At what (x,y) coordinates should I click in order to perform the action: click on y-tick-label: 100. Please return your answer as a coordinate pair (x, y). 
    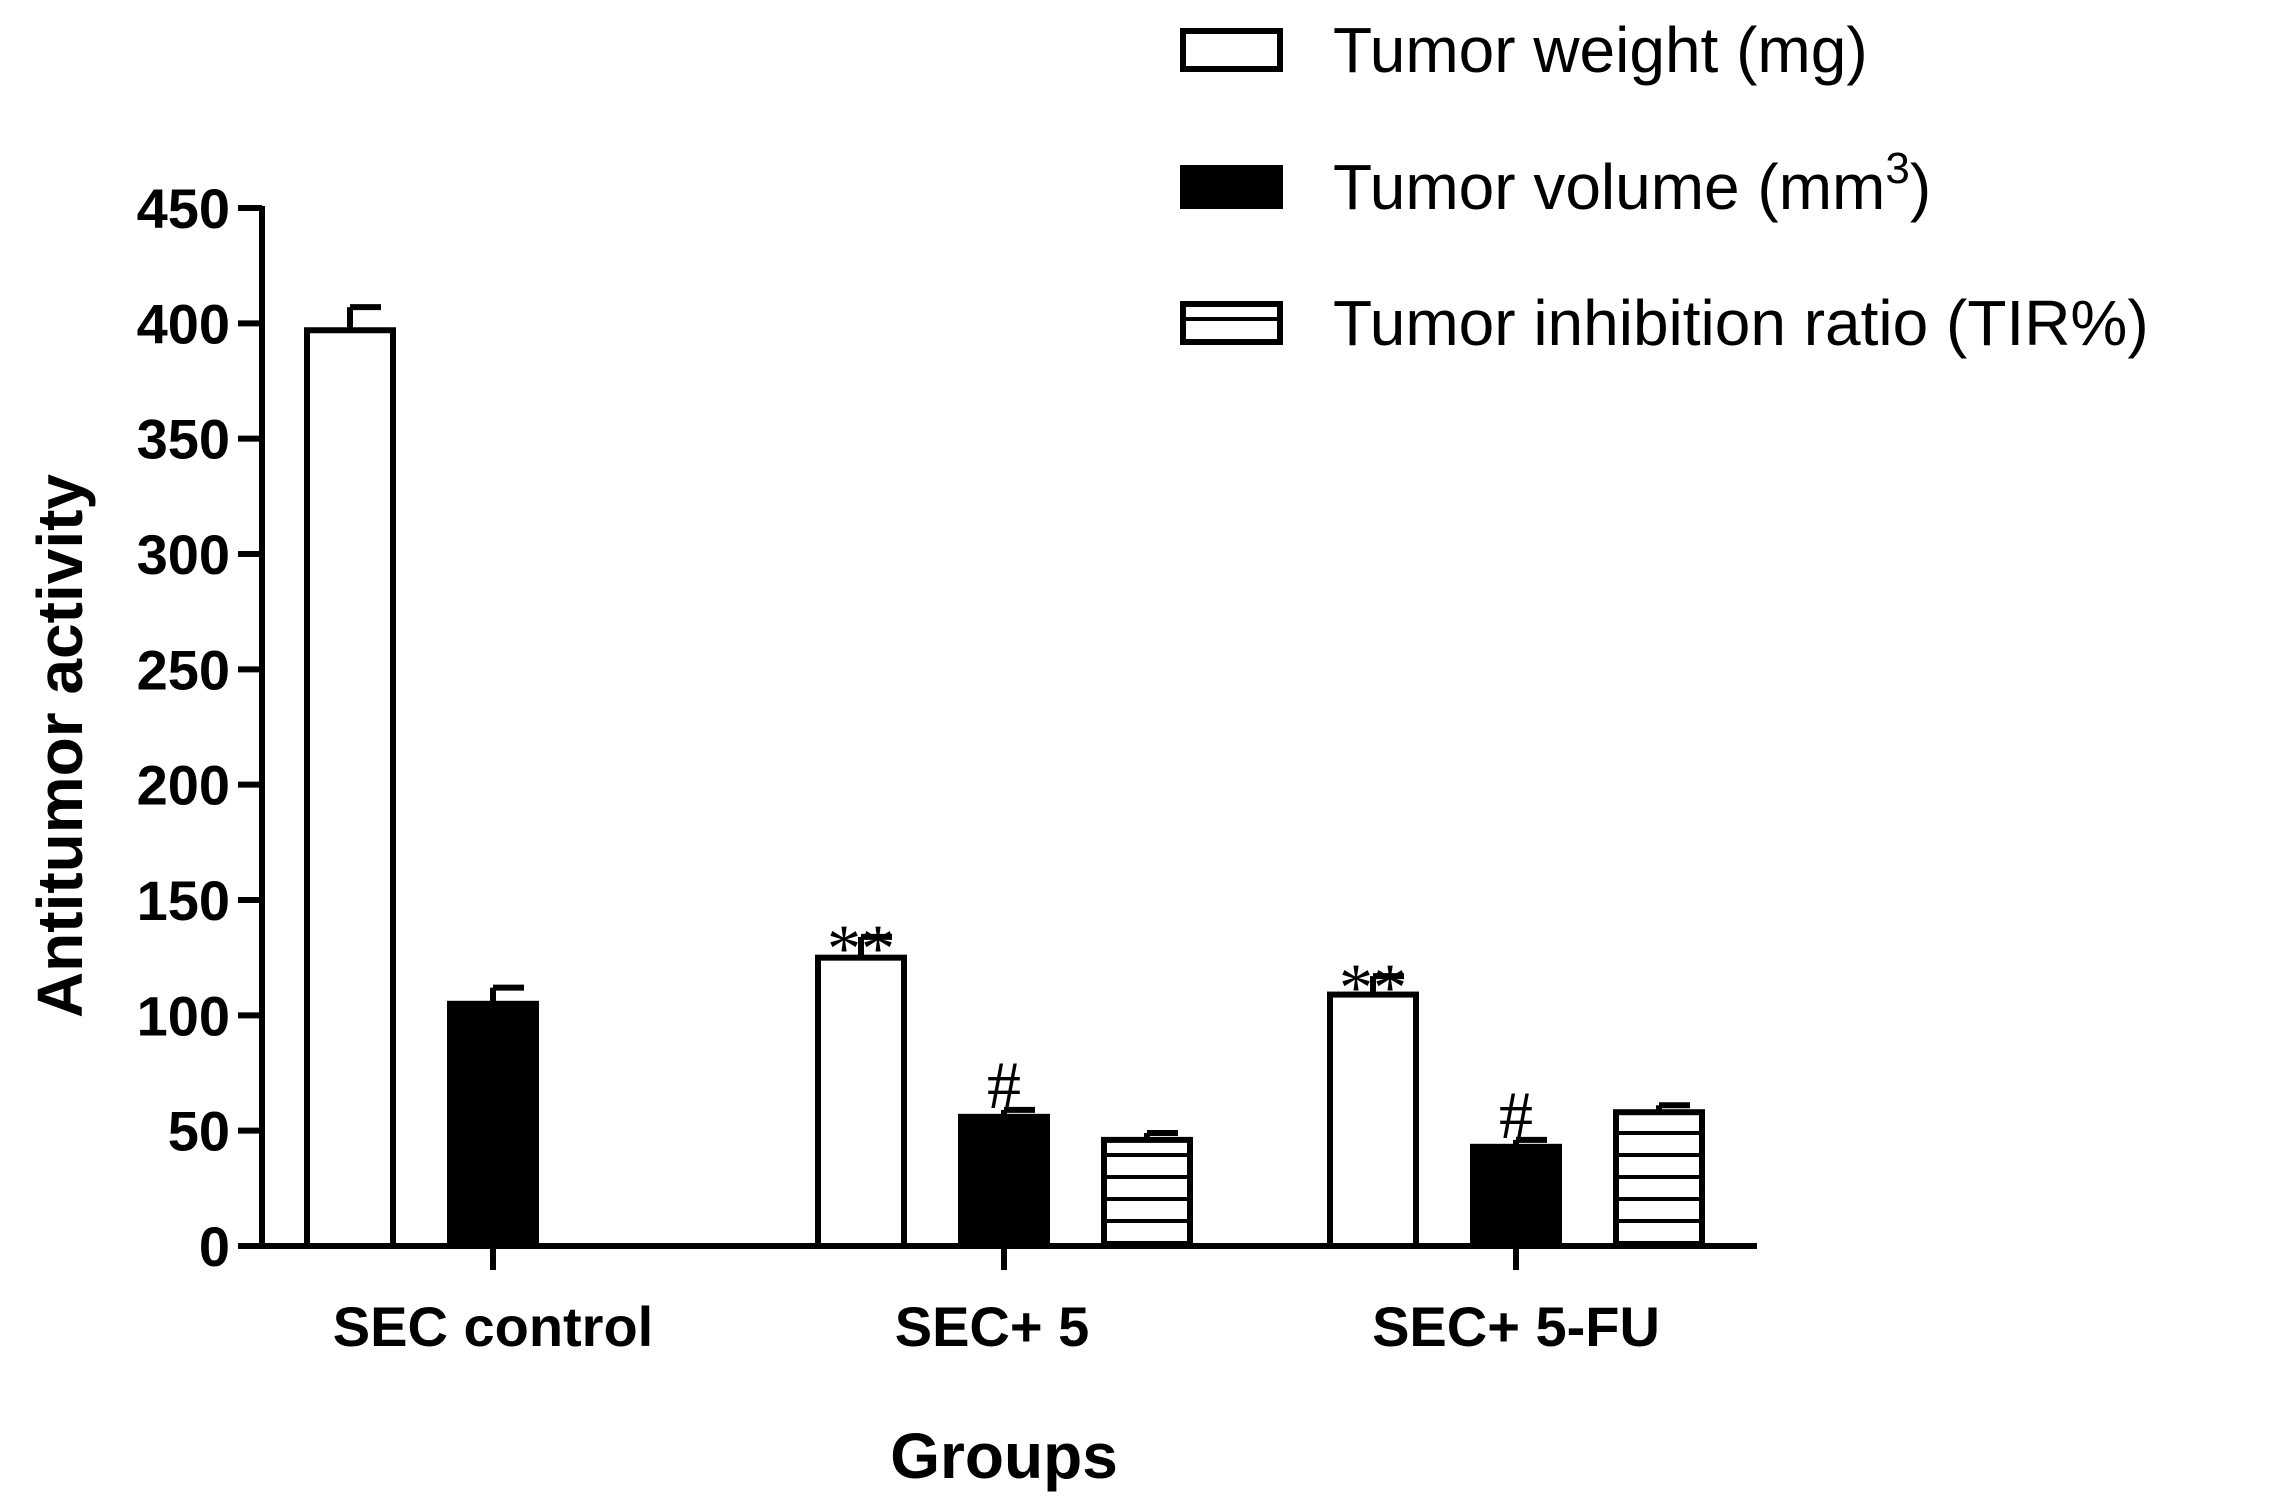
    Looking at the image, I should click on (183, 1015).